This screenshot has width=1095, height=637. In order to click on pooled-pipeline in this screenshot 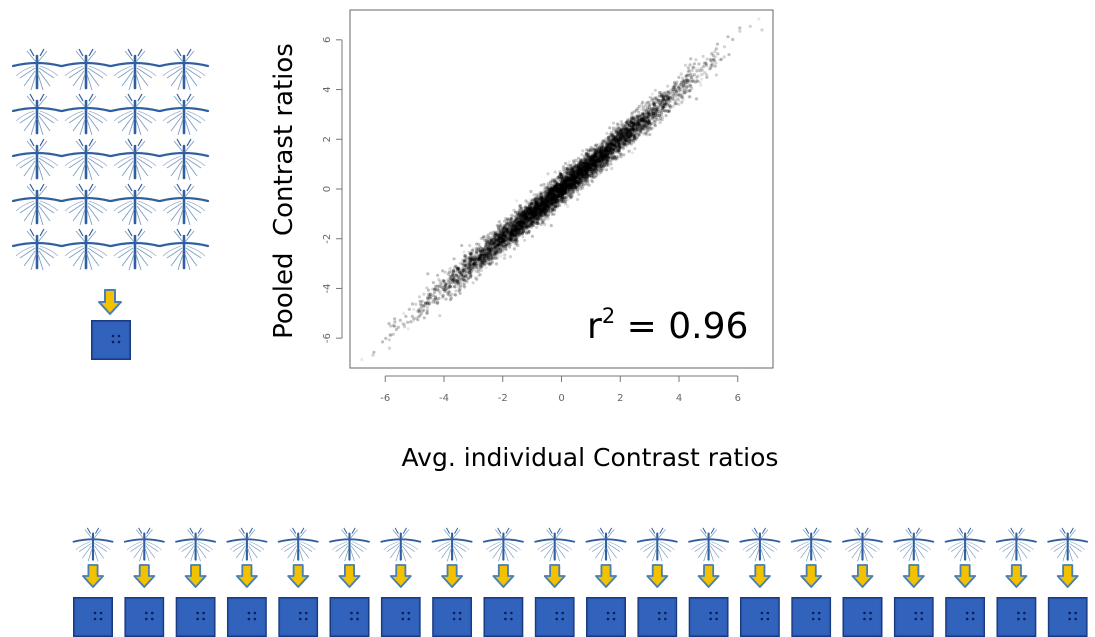, I will do `click(111, 324)`.